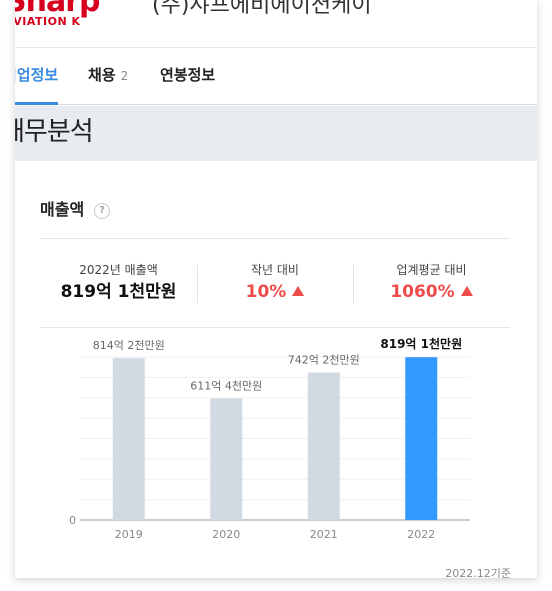 The width and height of the screenshot is (552, 591). I want to click on stat-value: 1060%, so click(422, 292).